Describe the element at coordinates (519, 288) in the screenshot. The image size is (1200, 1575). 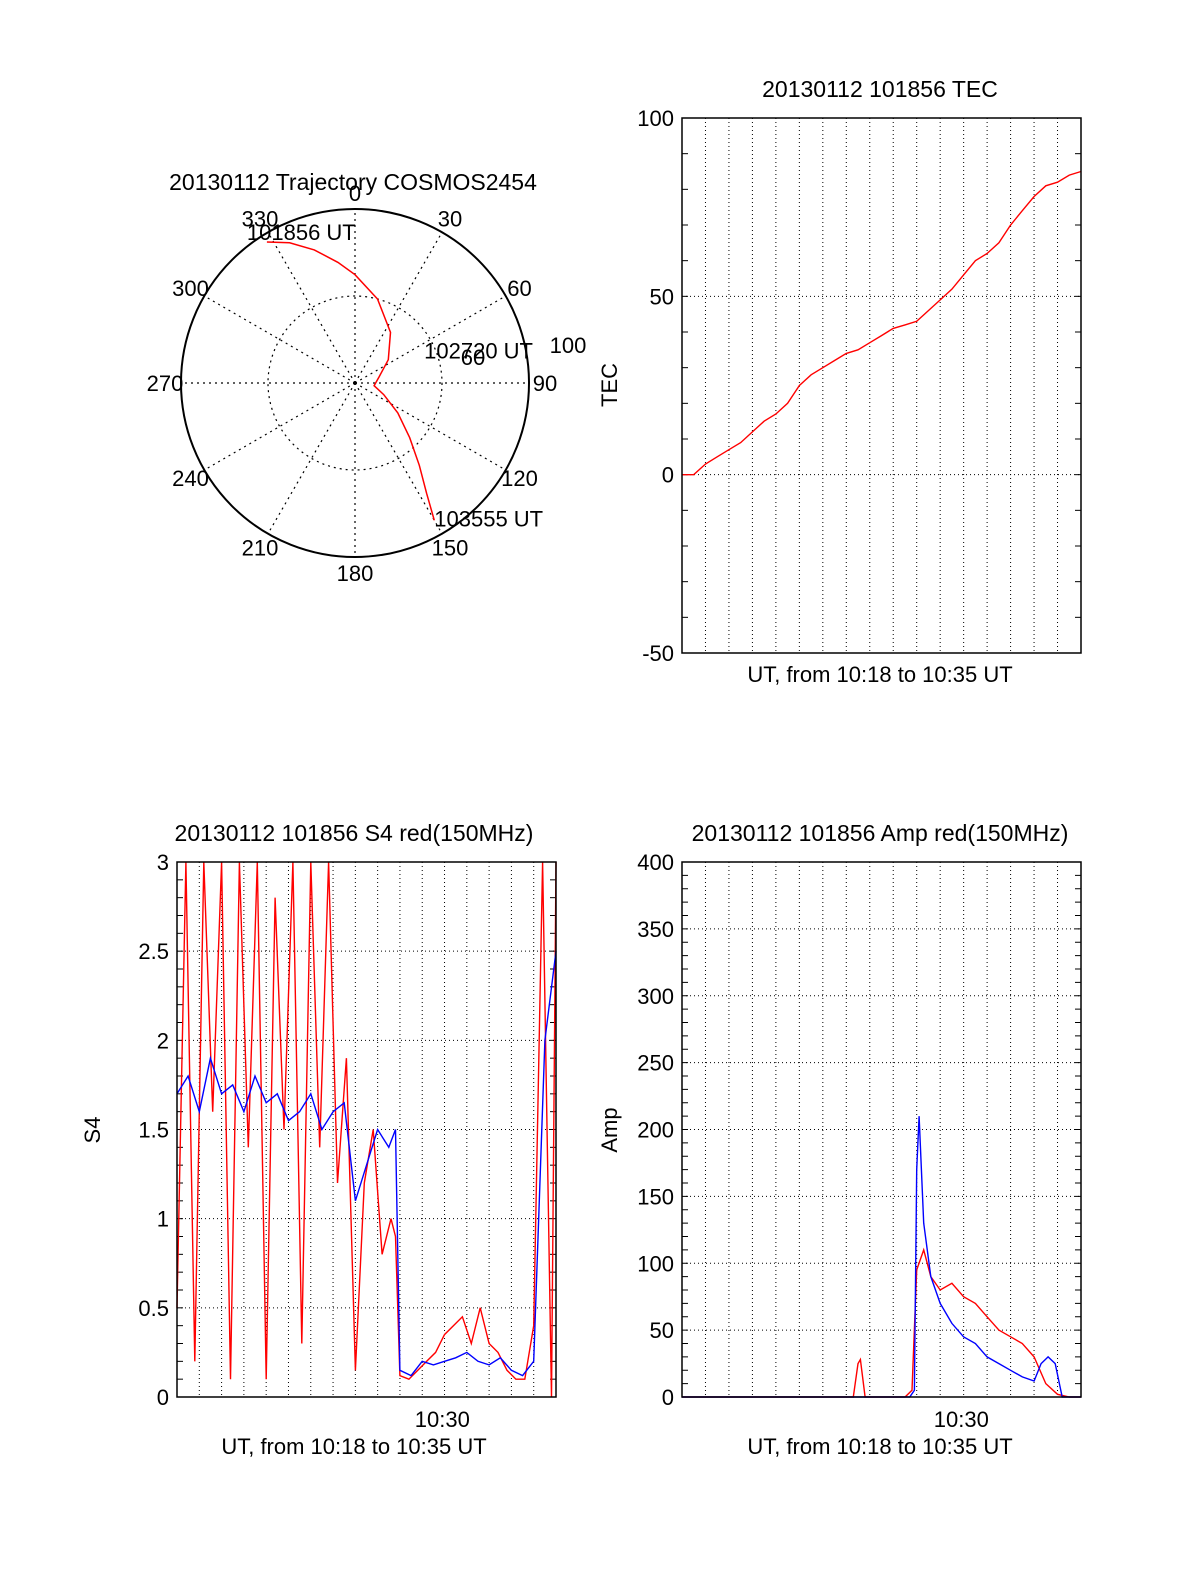
I see `polar-angle-label: 60` at that location.